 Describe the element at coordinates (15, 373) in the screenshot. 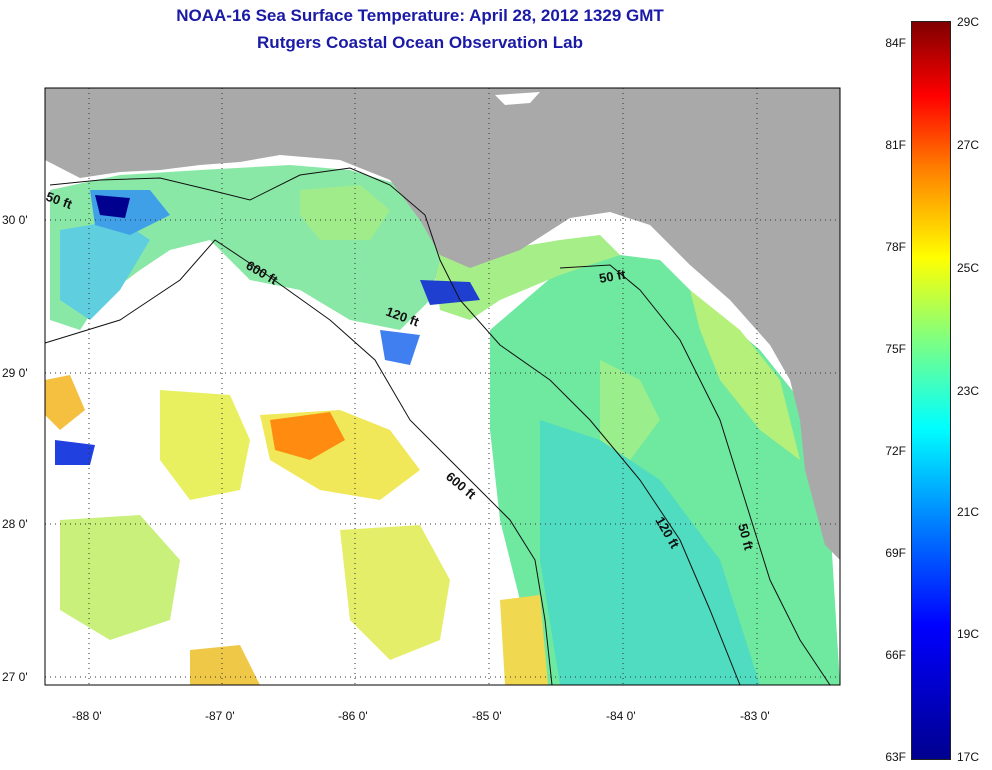

I see `latitude-tick: 29 0'` at that location.